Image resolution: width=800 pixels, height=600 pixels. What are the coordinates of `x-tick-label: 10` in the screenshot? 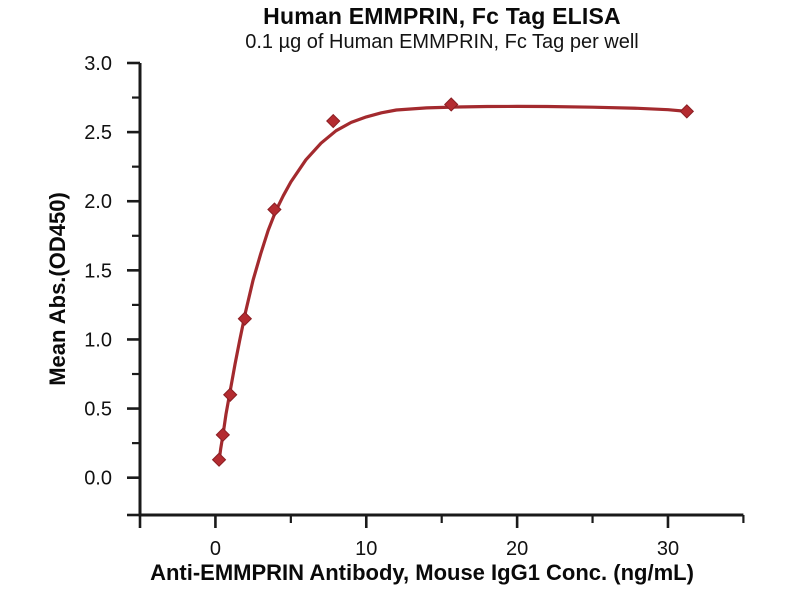 It's located at (366, 549).